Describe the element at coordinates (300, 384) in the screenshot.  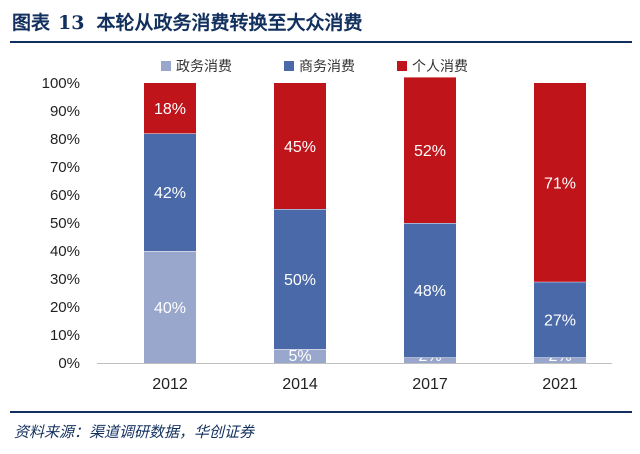
I see `x-tick-label: 2014` at that location.